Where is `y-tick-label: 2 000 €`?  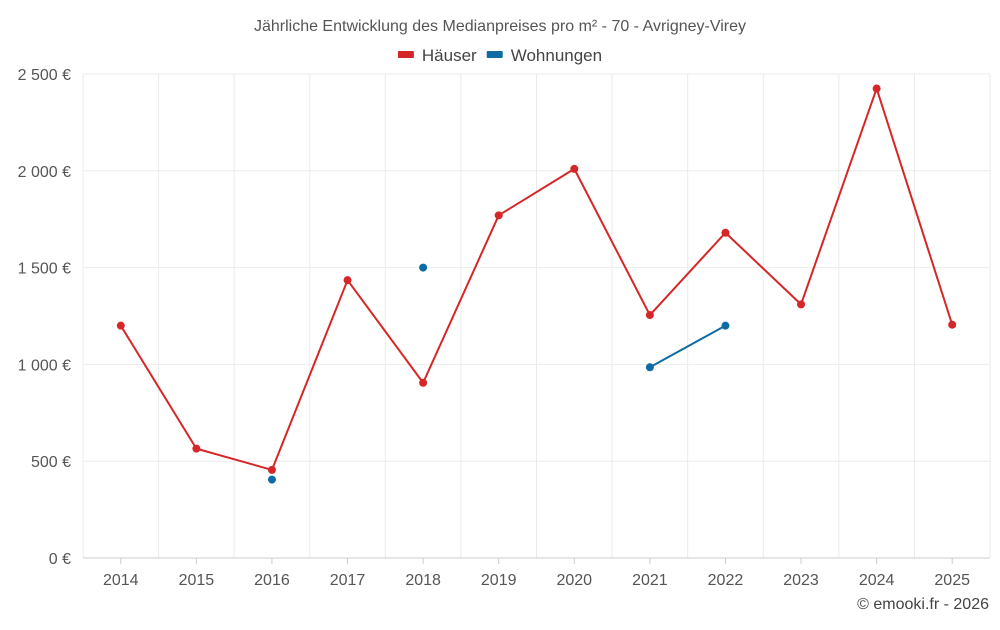 y-tick-label: 2 000 € is located at coordinates (44, 172).